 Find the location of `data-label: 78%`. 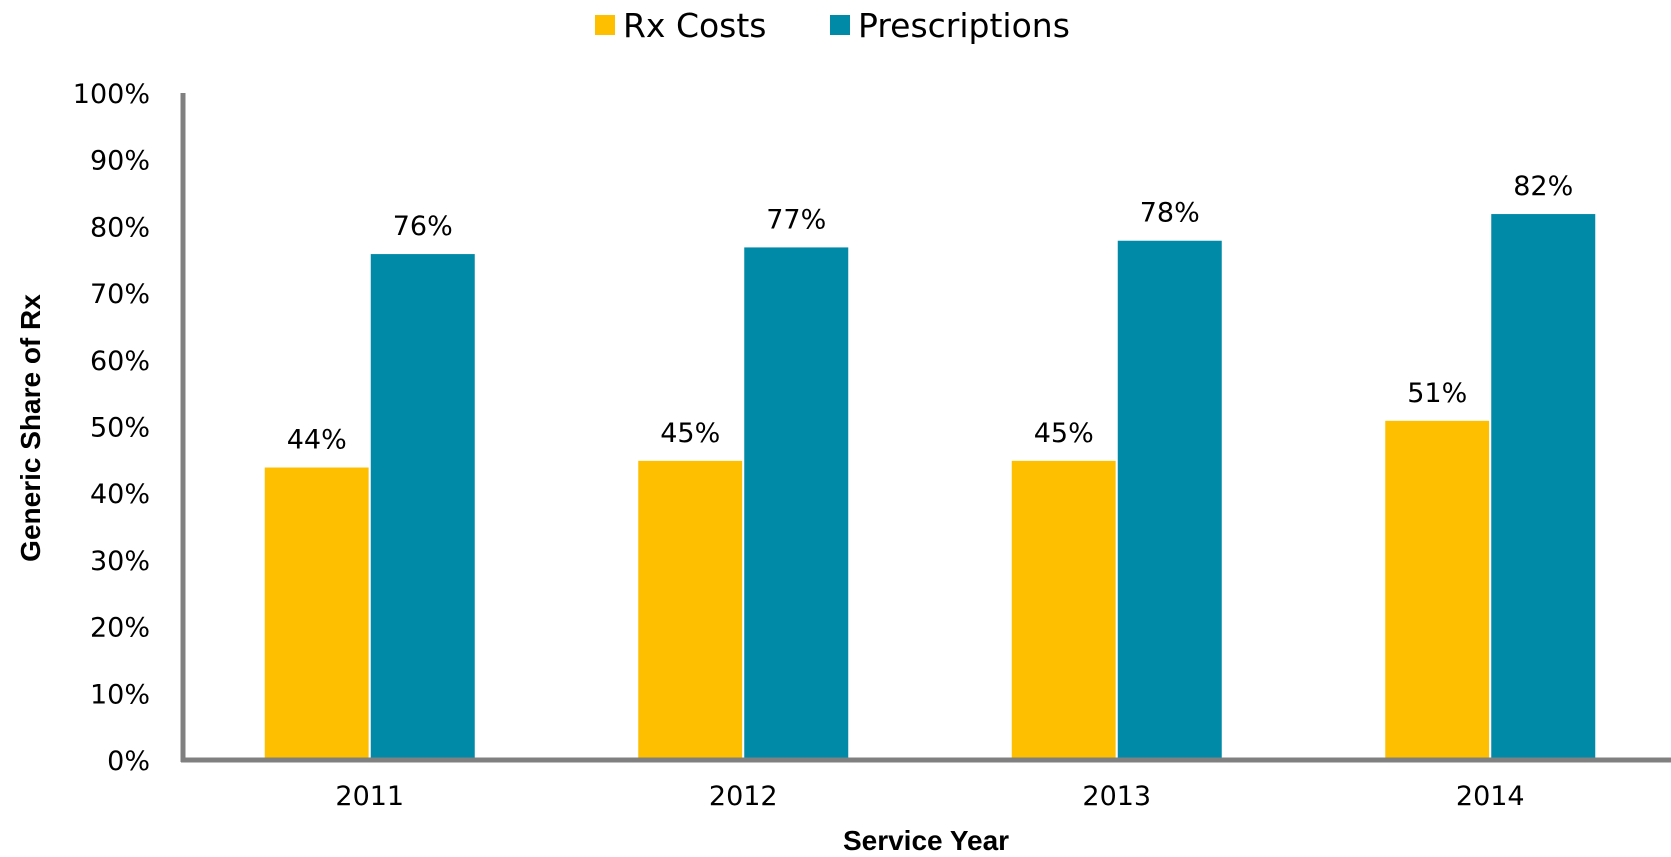

data-label: 78% is located at coordinates (1170, 213).